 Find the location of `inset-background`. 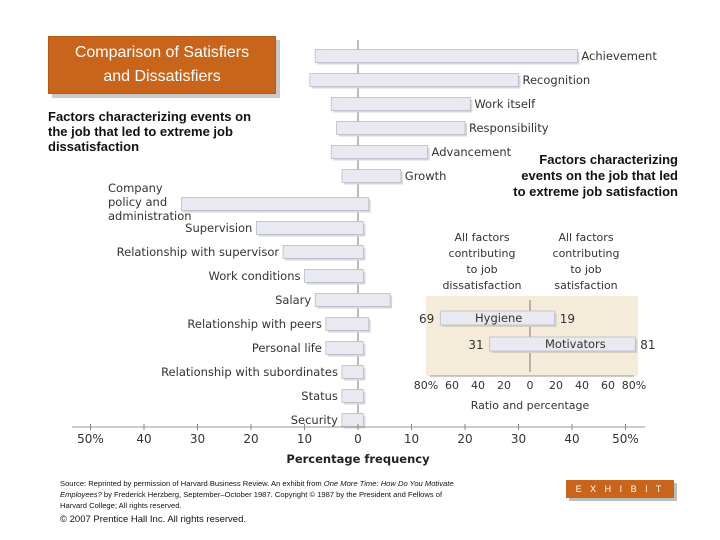

inset-background is located at coordinates (532, 336).